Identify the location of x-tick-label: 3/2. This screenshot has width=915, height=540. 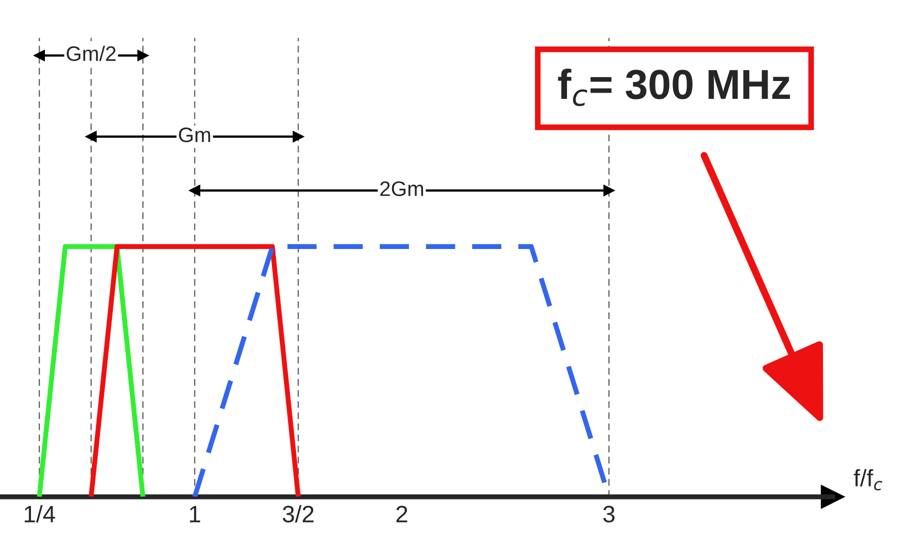
(298, 513).